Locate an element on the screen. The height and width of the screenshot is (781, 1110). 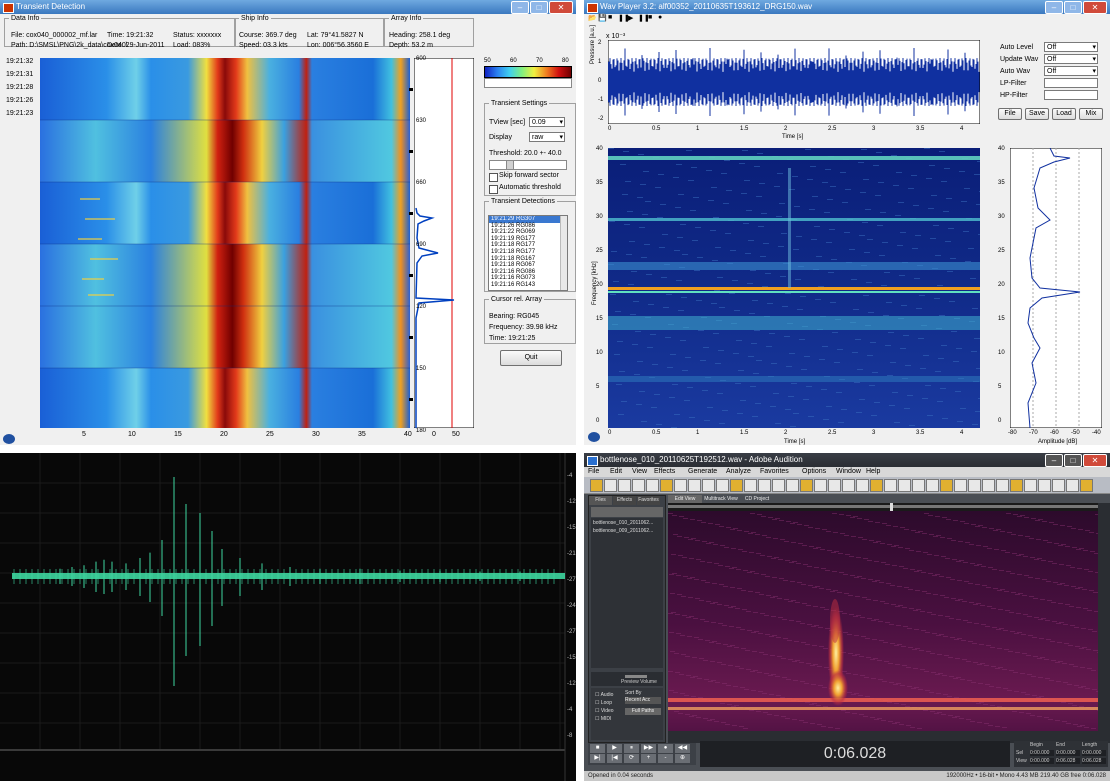
detection-item: 19:21:18 RG167 is located at coordinates (513, 258).